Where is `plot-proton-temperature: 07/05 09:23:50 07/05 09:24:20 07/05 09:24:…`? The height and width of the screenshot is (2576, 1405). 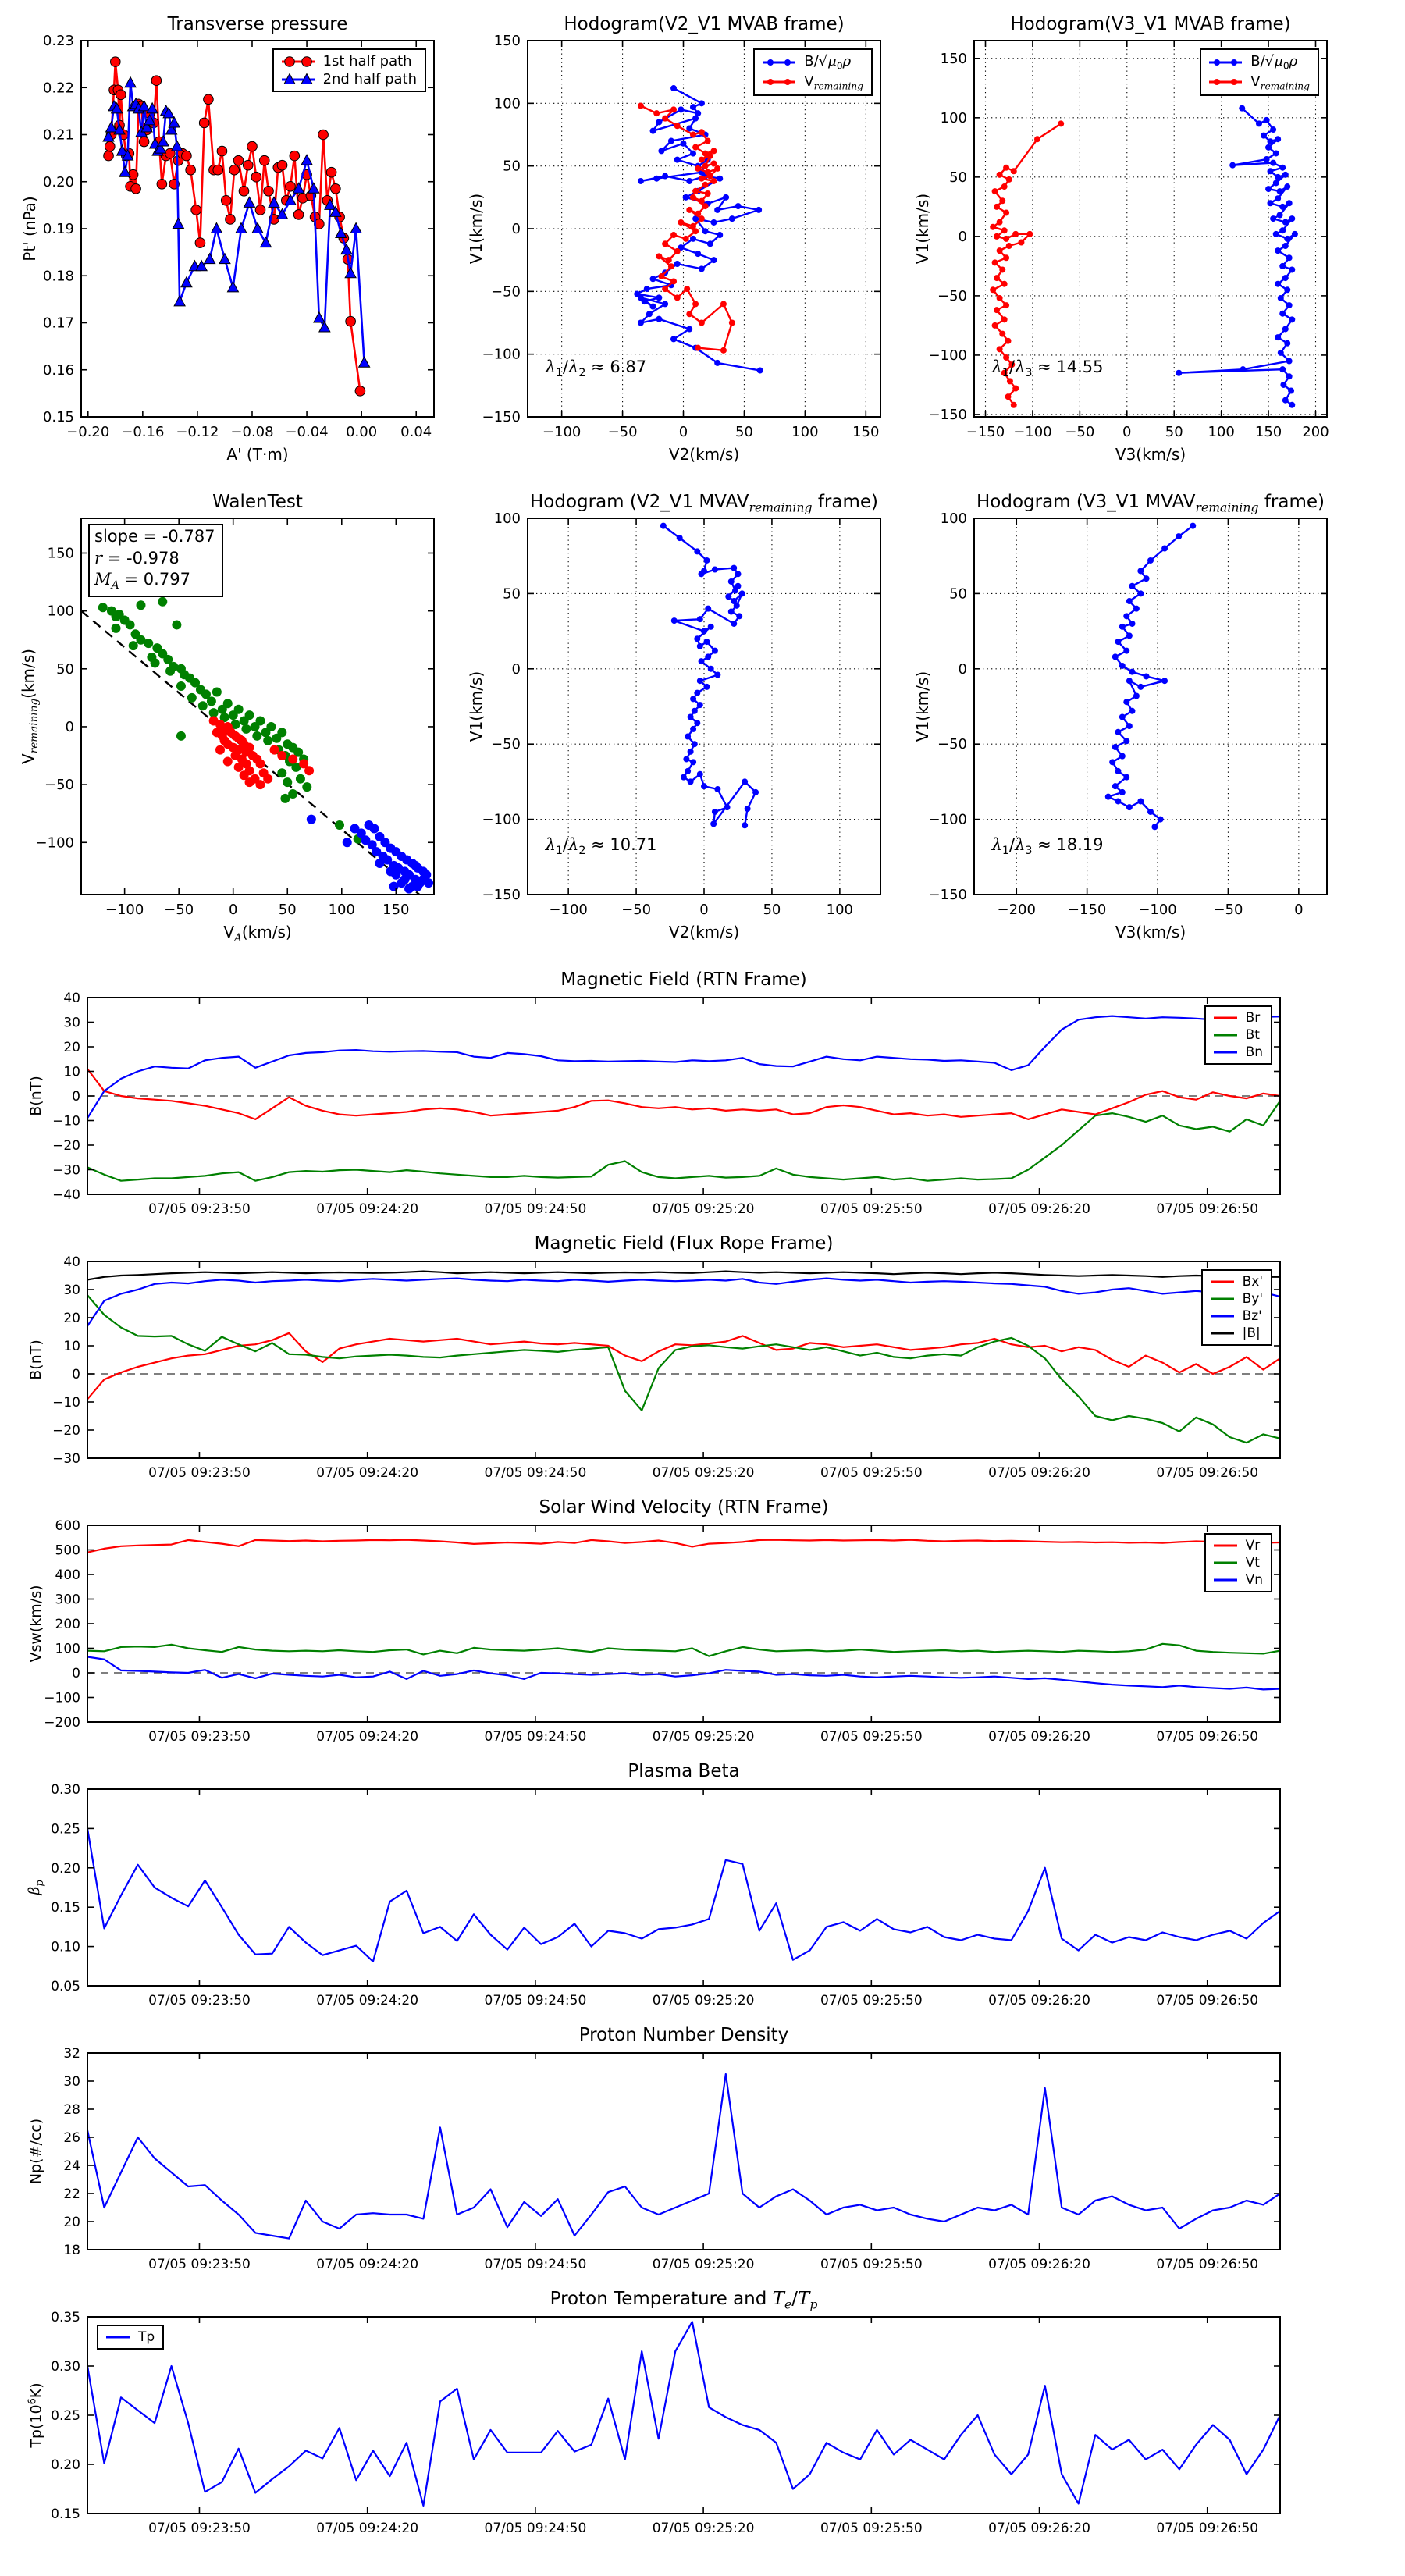
plot-proton-temperature: 07/05 09:23:50 07/05 09:24:20 07/05 09:24:… is located at coordinates (666, 2423).